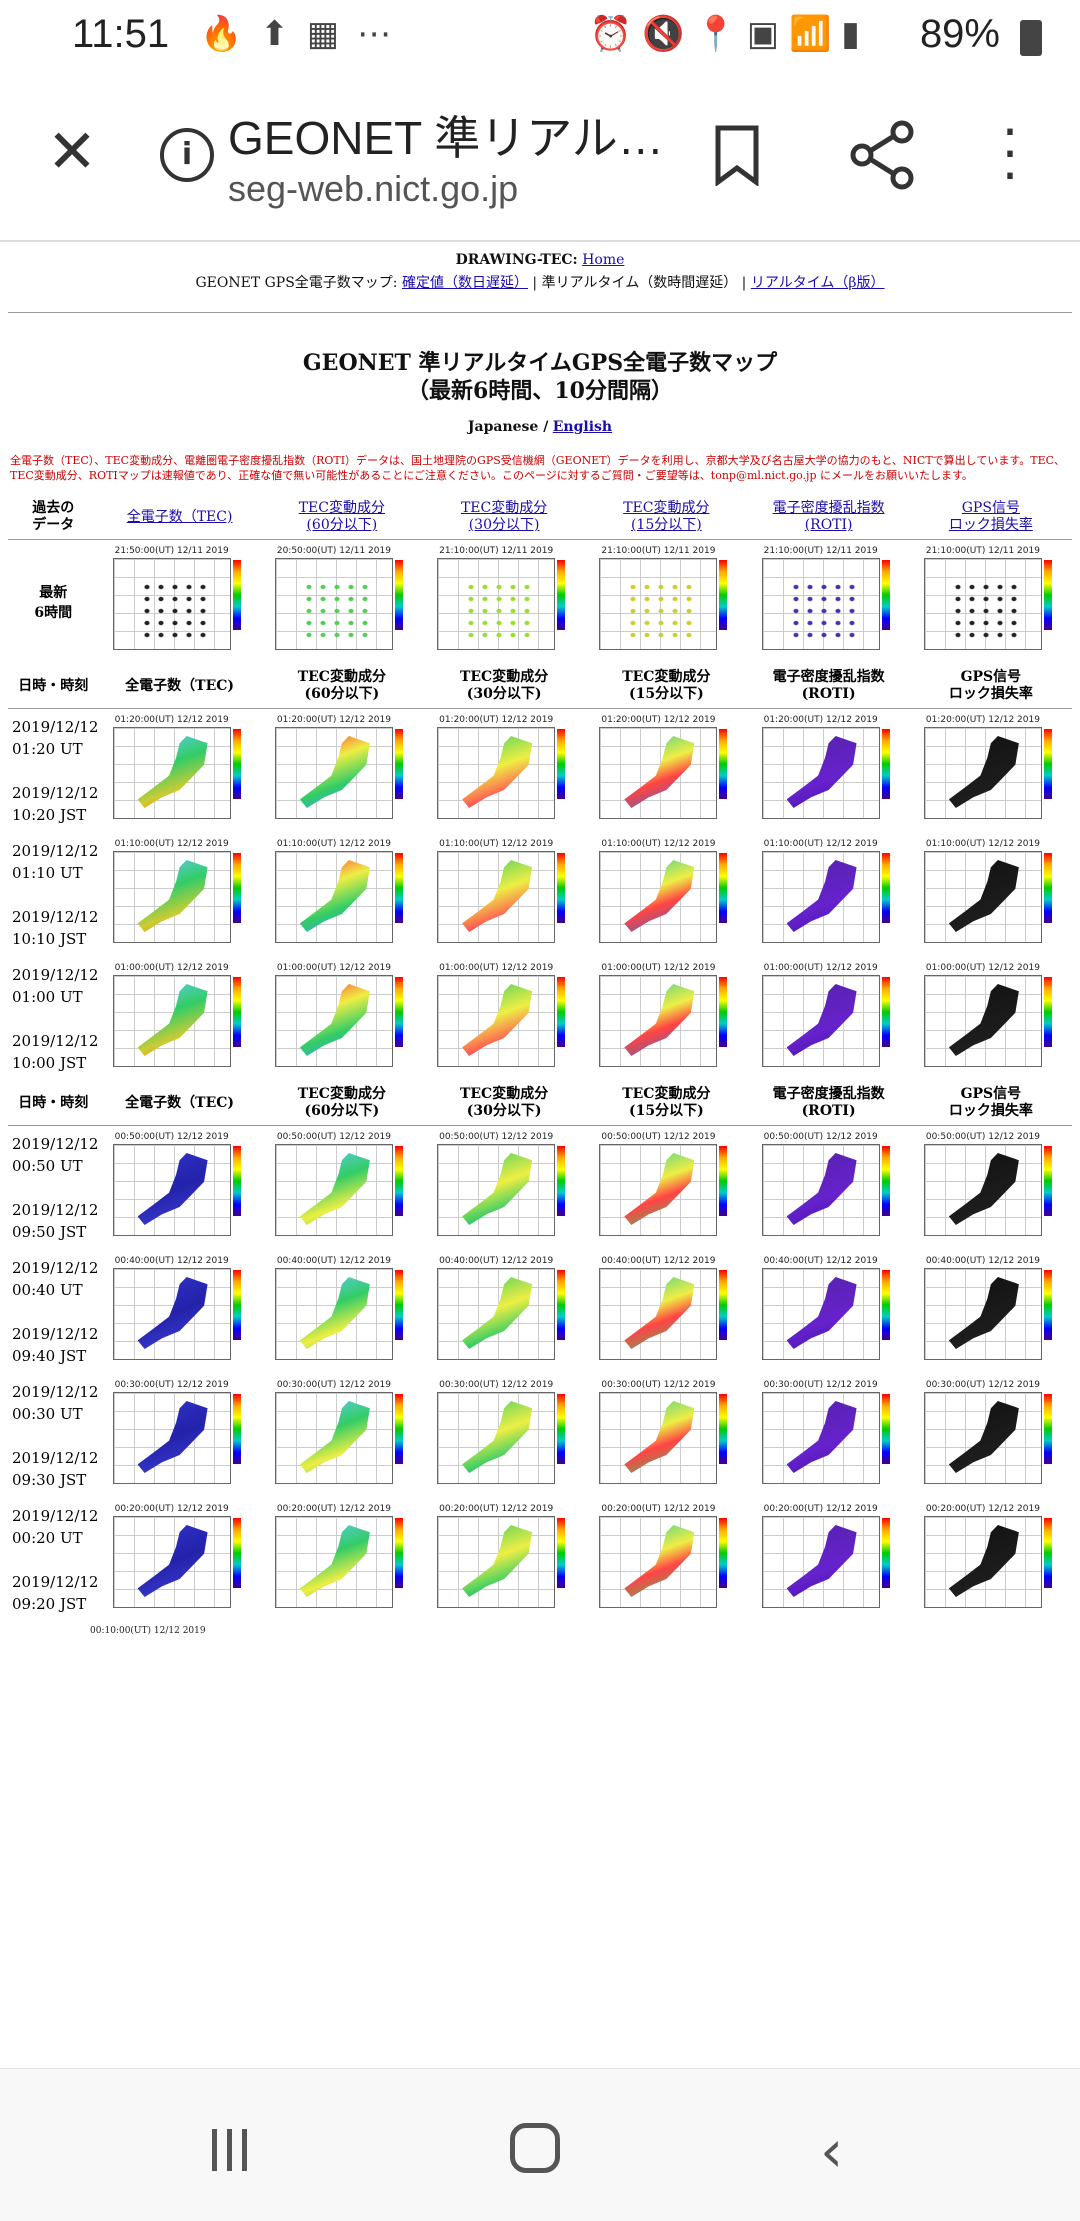 The width and height of the screenshot is (1080, 2221). Describe the element at coordinates (603, 260) in the screenshot. I see `home-link: Home` at that location.